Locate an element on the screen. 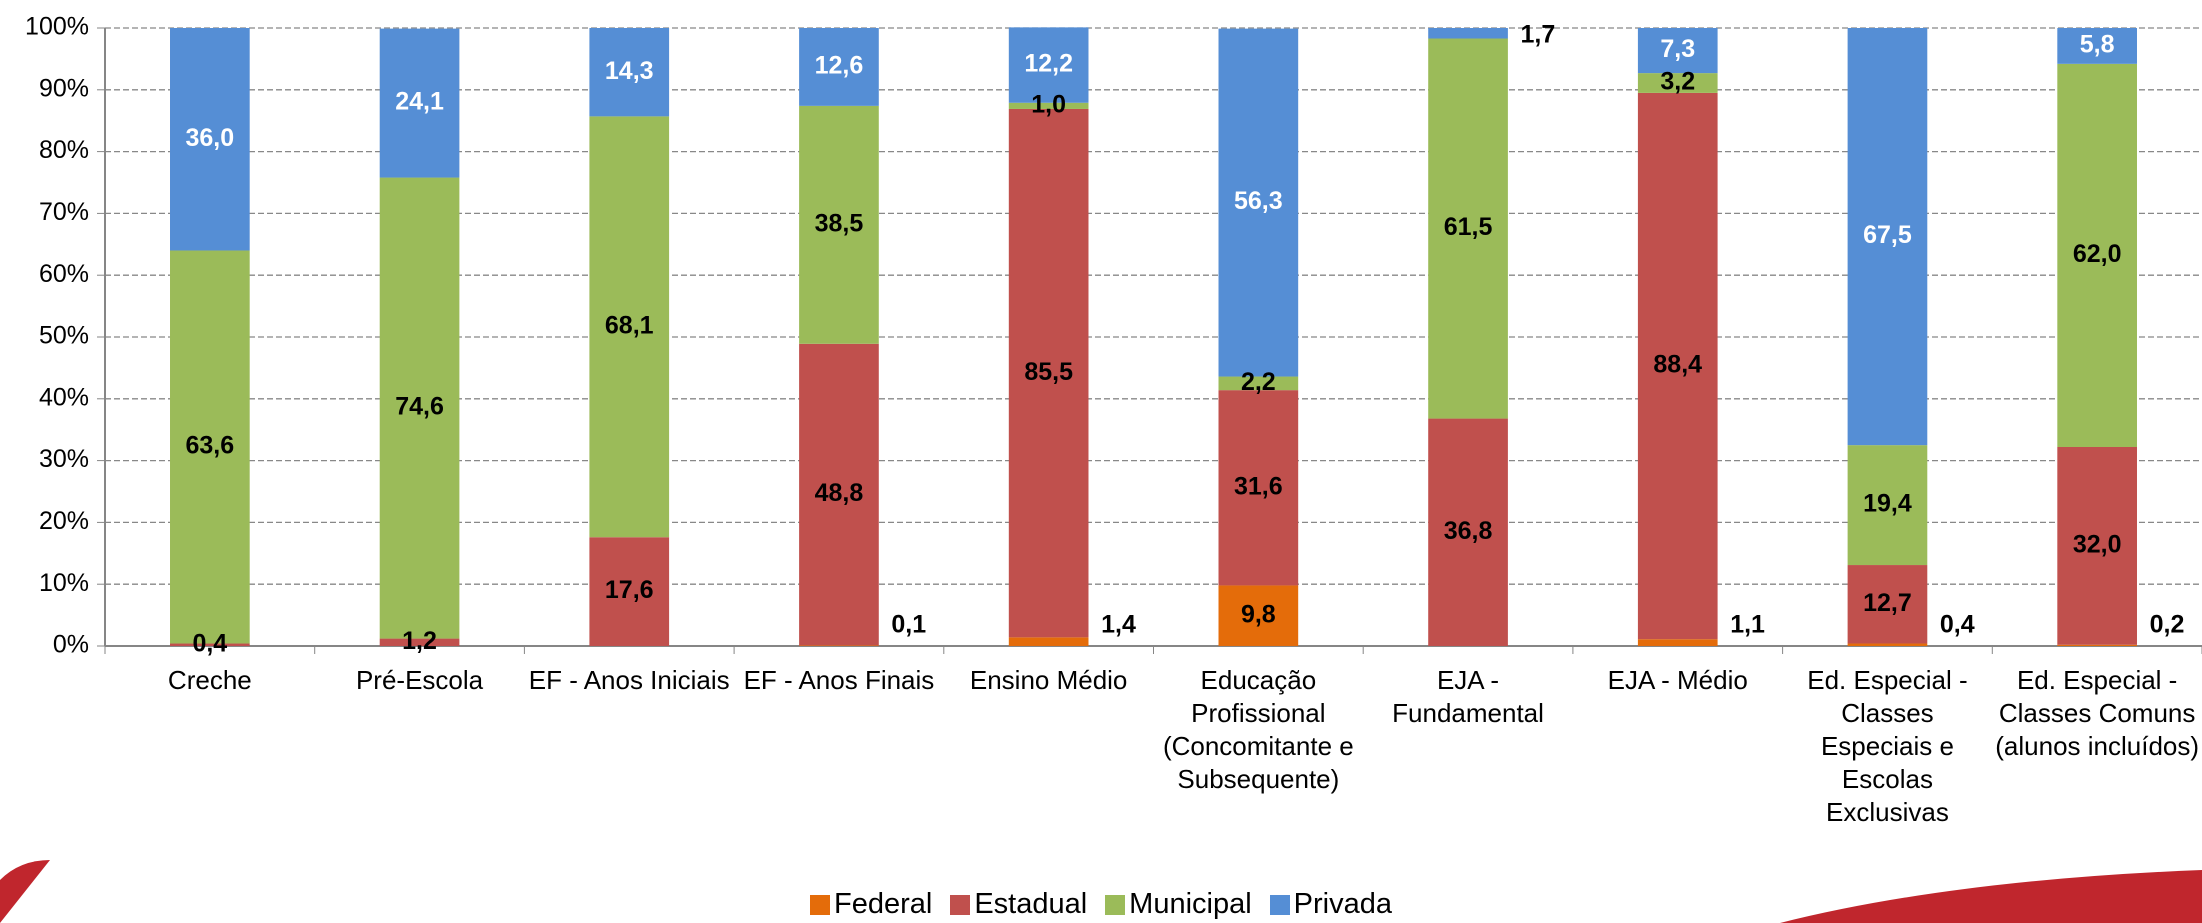 The image size is (2202, 923). data-label: 9,8 is located at coordinates (1258, 614).